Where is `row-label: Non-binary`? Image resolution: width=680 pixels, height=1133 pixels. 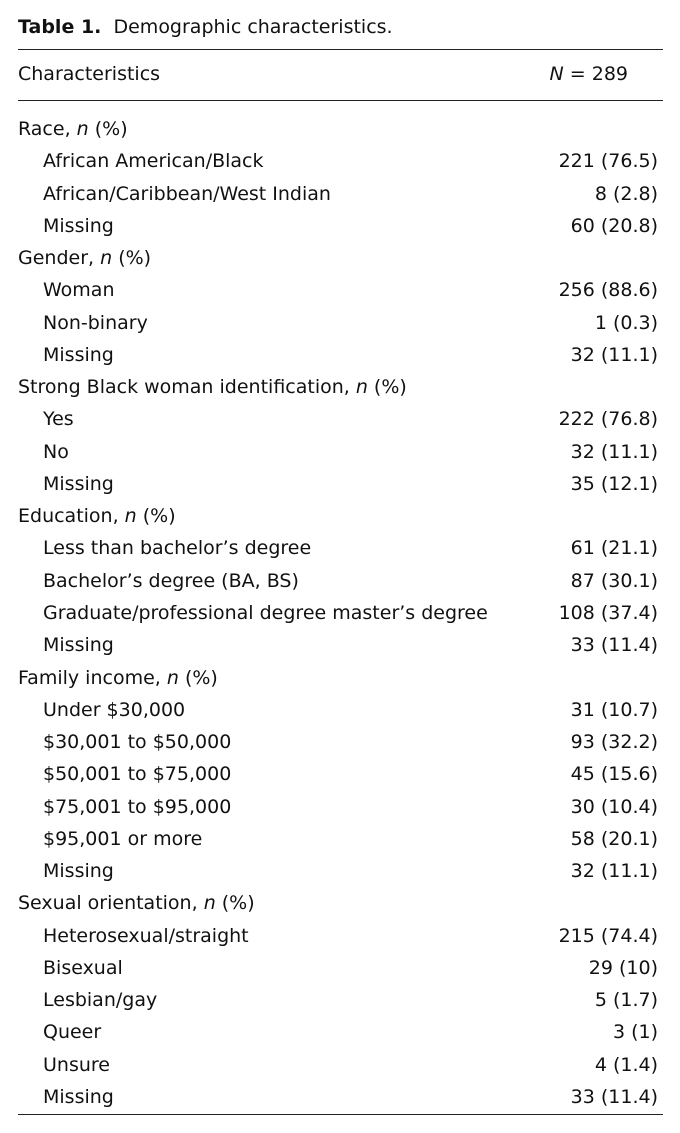 row-label: Non-binary is located at coordinates (95, 322).